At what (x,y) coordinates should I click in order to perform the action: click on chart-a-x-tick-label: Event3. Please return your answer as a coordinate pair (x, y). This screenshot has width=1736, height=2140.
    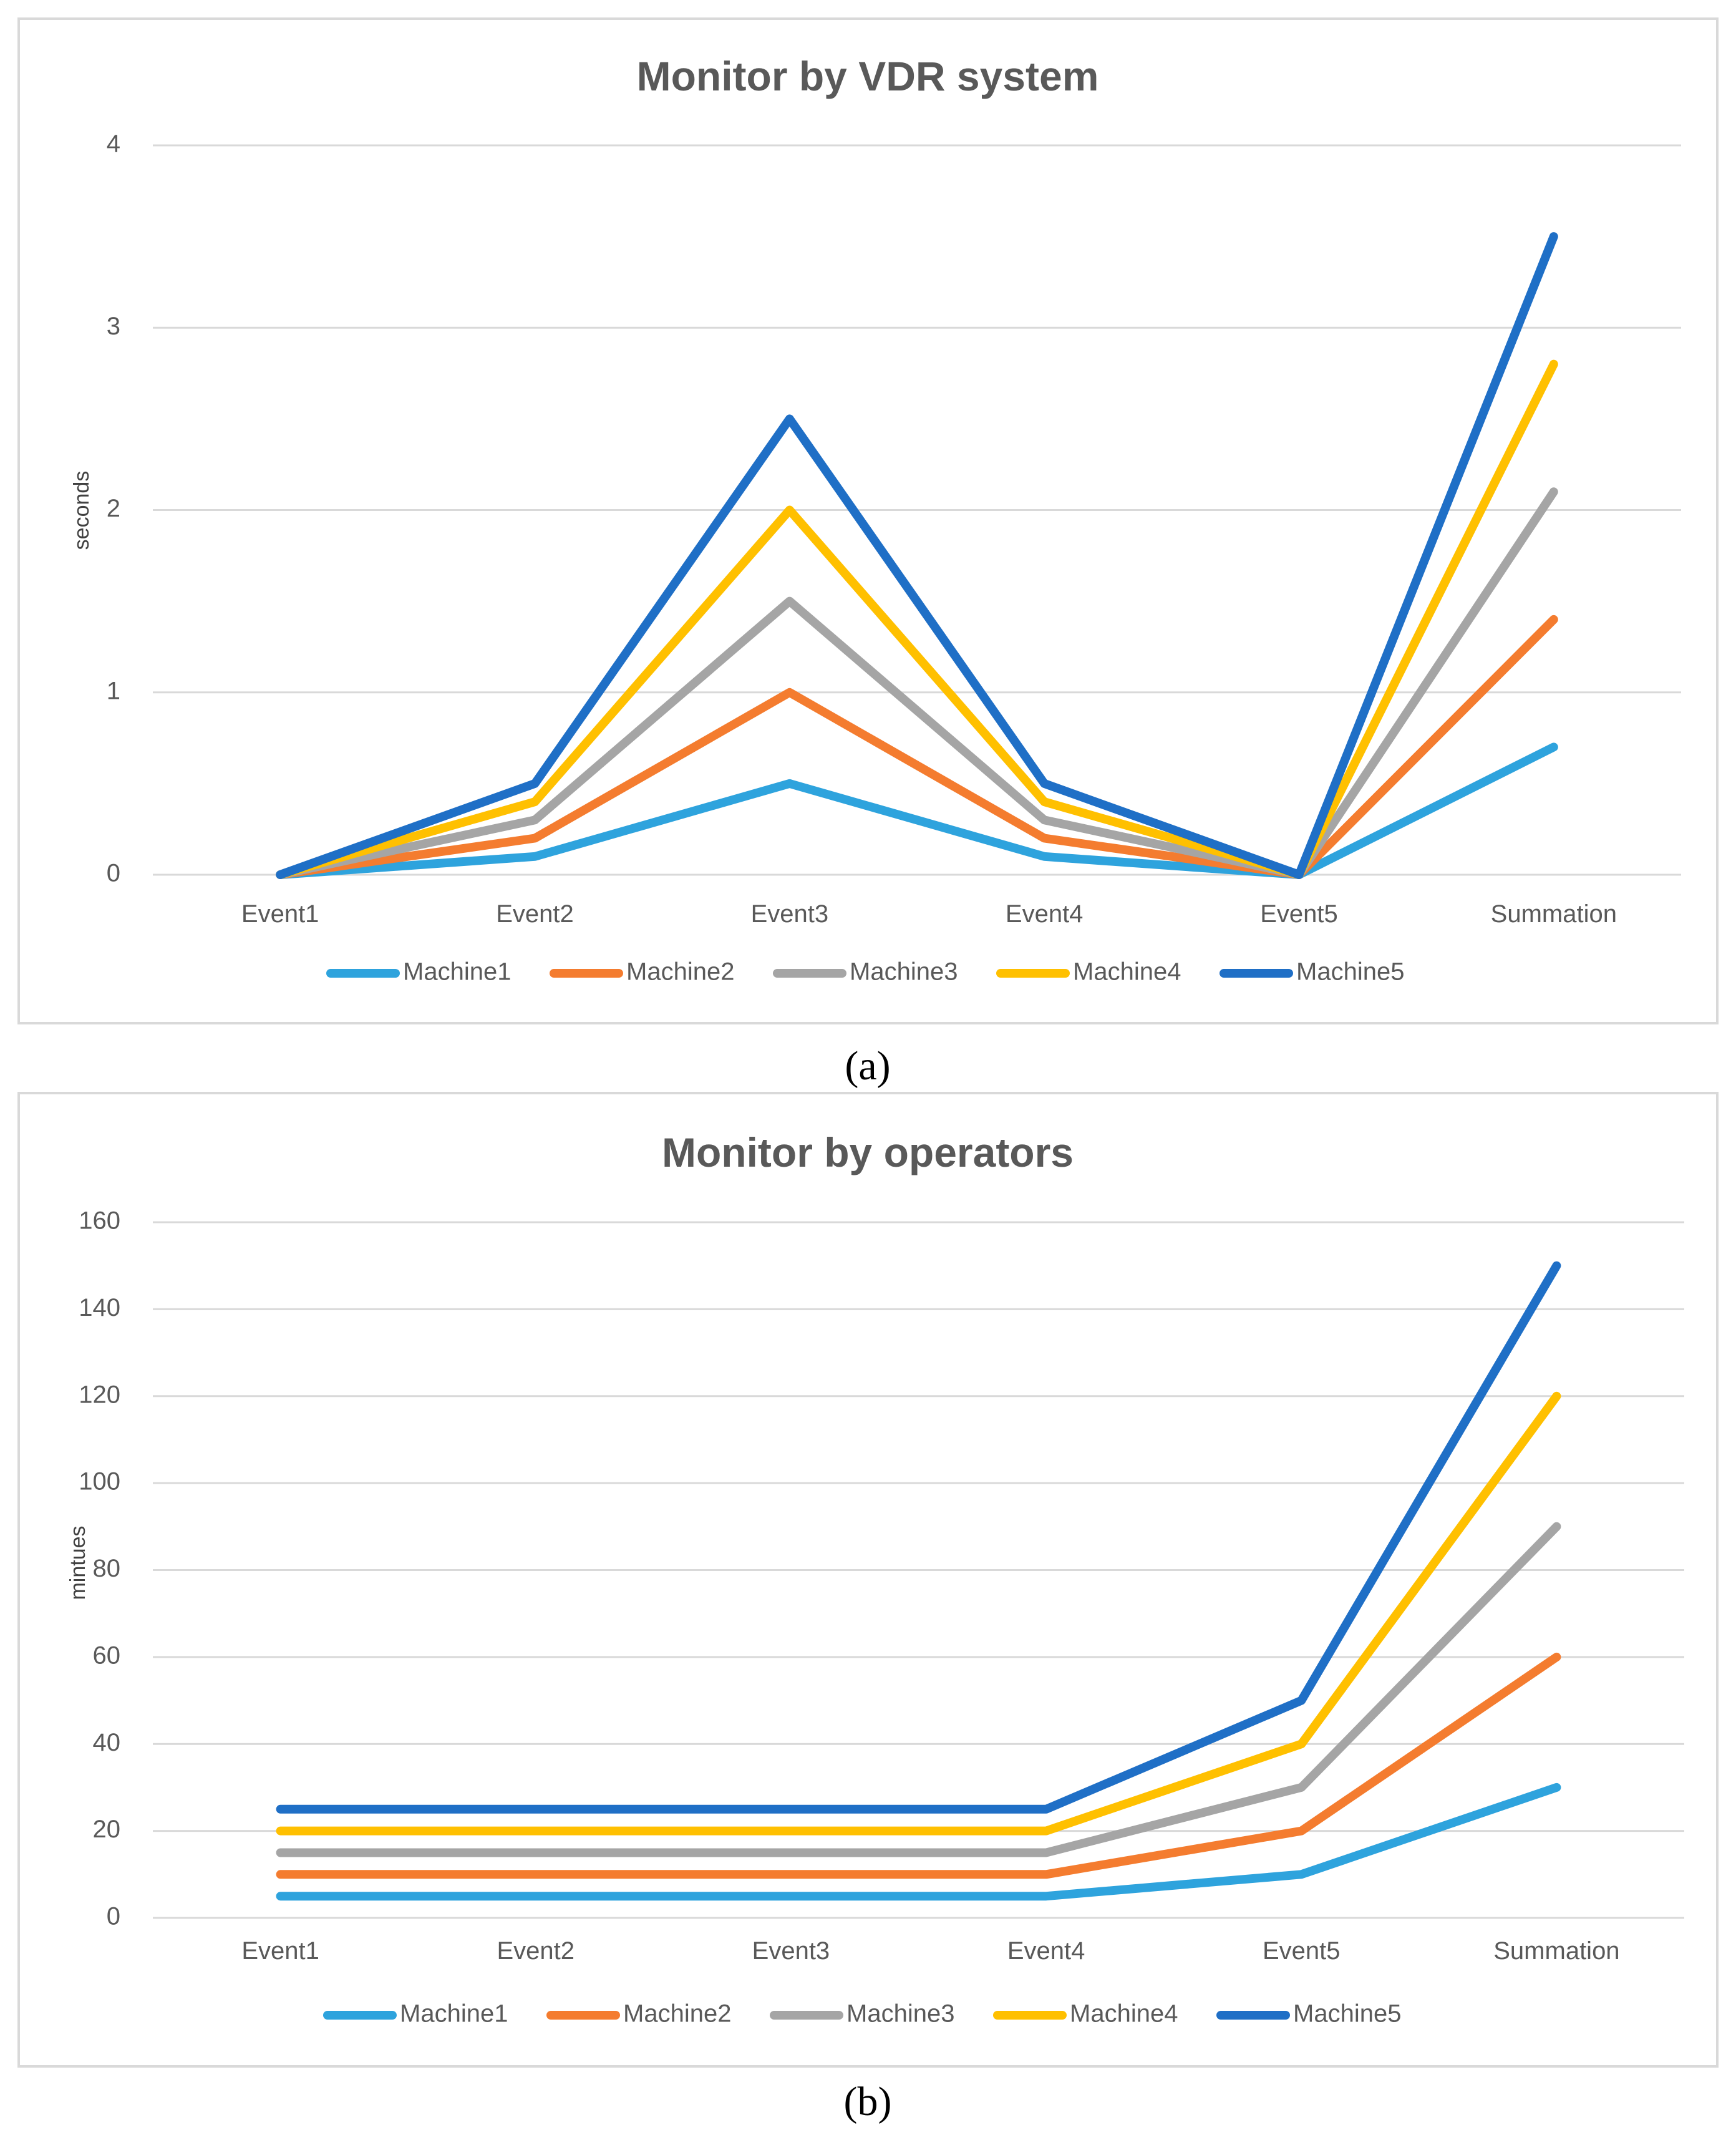
    Looking at the image, I should click on (790, 914).